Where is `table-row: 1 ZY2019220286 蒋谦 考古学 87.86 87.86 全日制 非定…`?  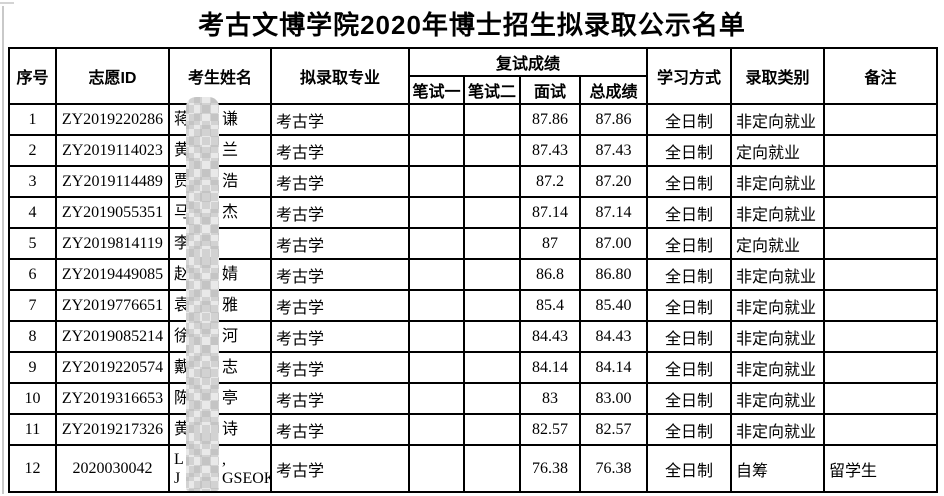 table-row: 1 ZY2019220286 蒋谦 考古学 87.86 87.86 全日制 非定… is located at coordinates (473, 119).